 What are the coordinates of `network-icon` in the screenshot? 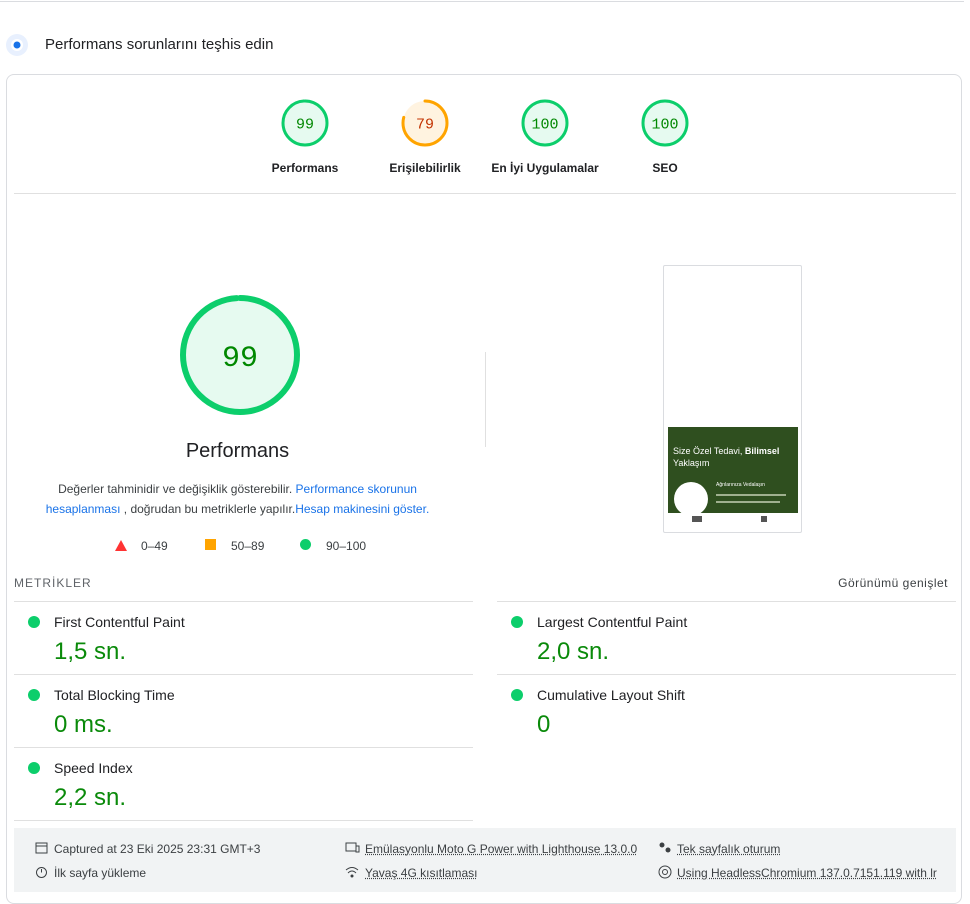 It's located at (352, 871).